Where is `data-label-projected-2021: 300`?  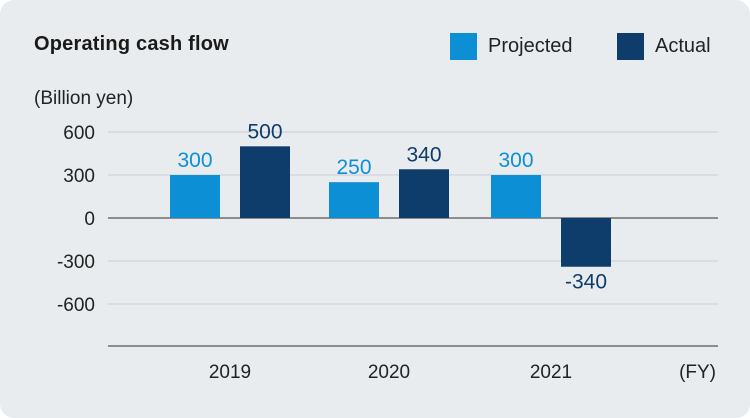
data-label-projected-2021: 300 is located at coordinates (515, 160).